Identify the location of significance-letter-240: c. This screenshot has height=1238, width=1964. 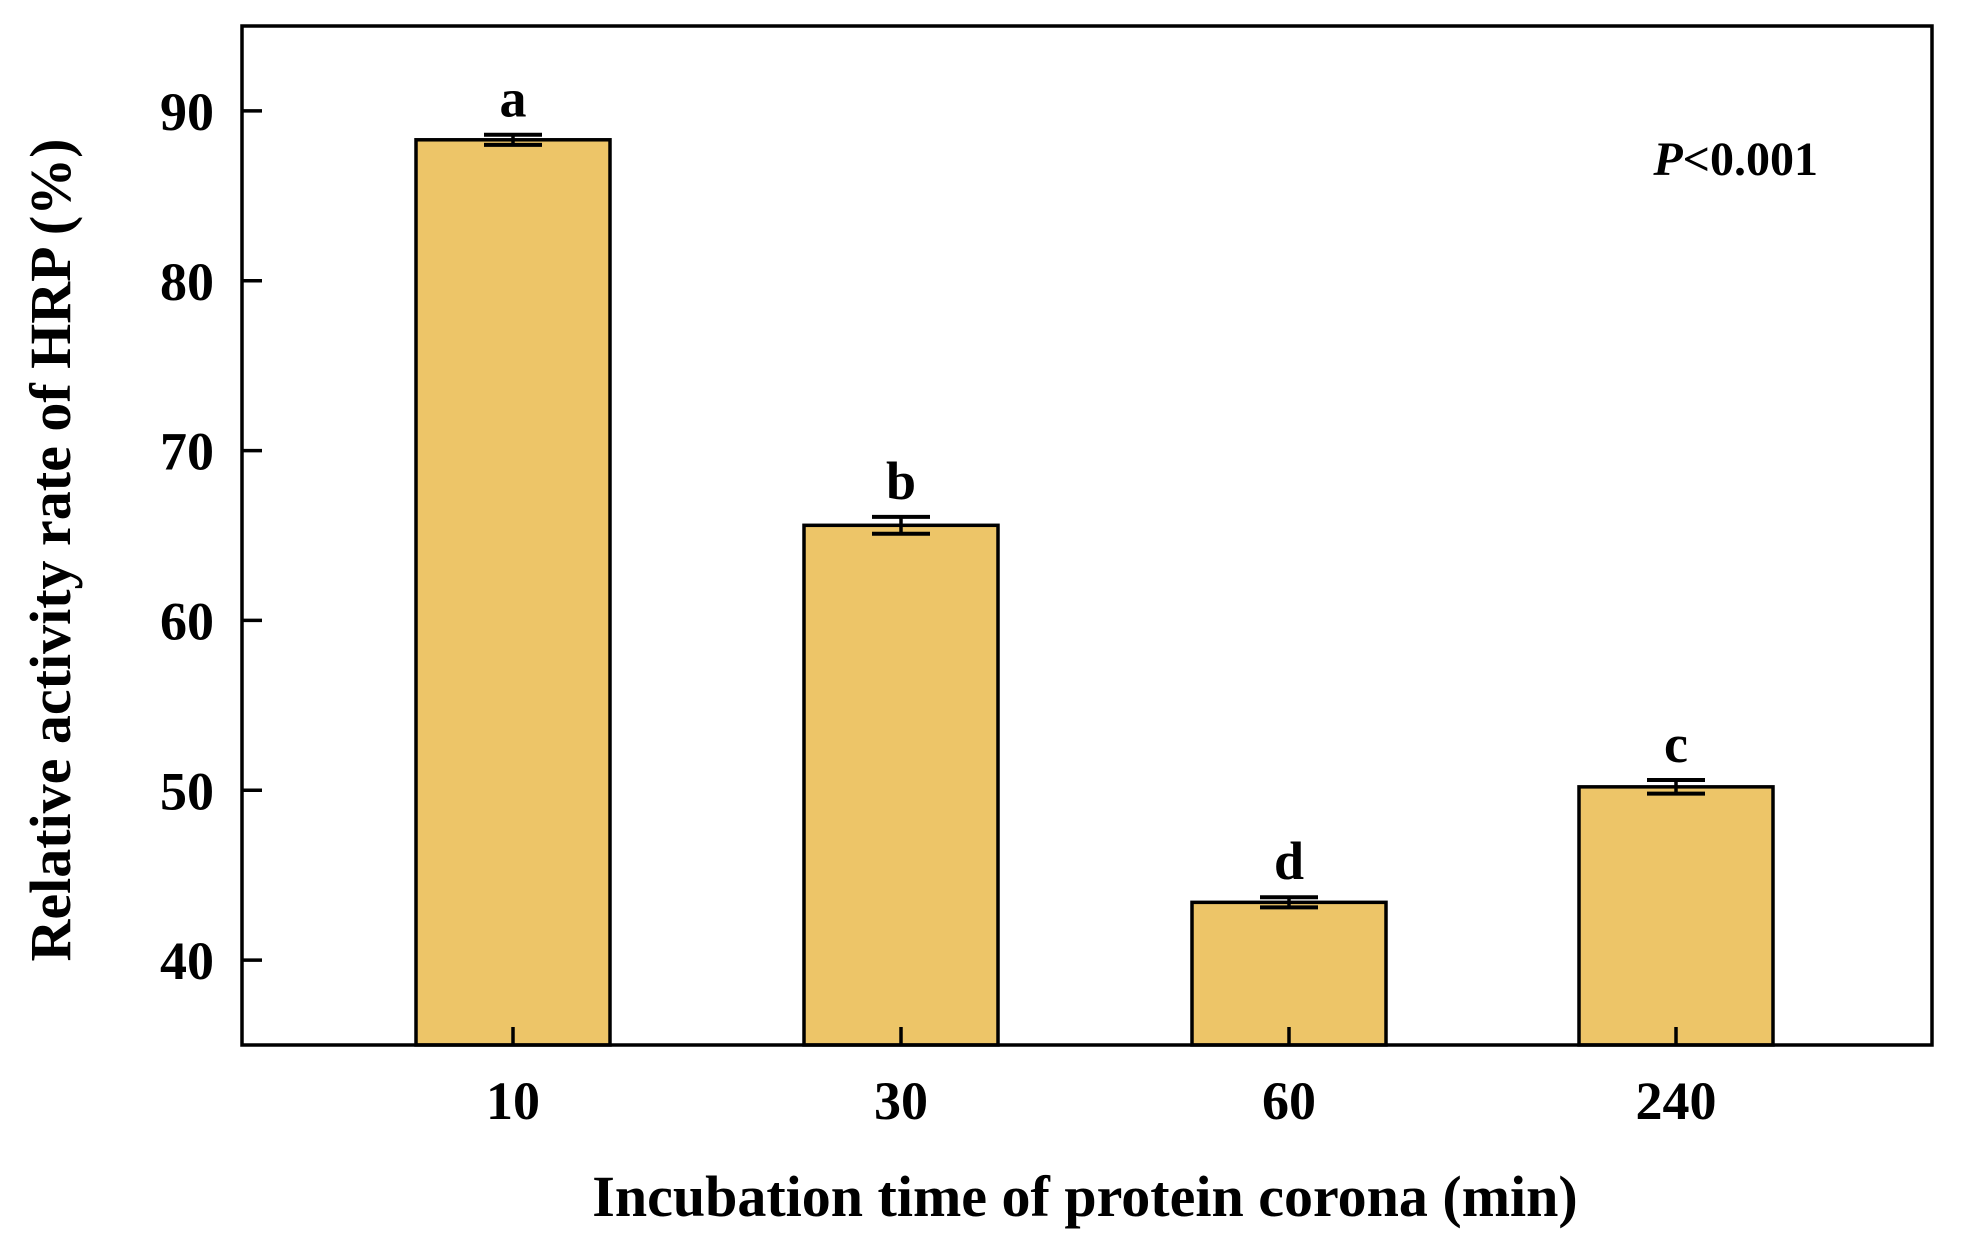
(1676, 744).